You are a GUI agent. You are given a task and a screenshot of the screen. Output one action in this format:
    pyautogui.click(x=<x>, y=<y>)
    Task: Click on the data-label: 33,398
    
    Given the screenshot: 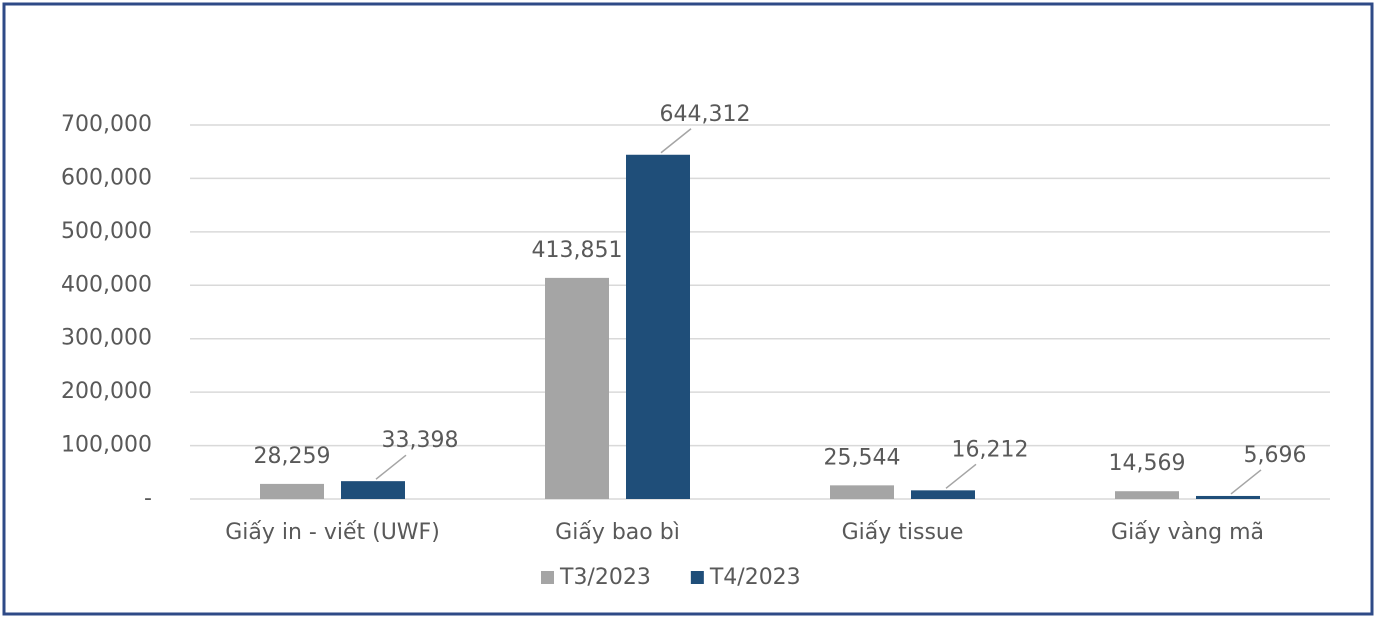 What is the action you would take?
    pyautogui.click(x=420, y=440)
    